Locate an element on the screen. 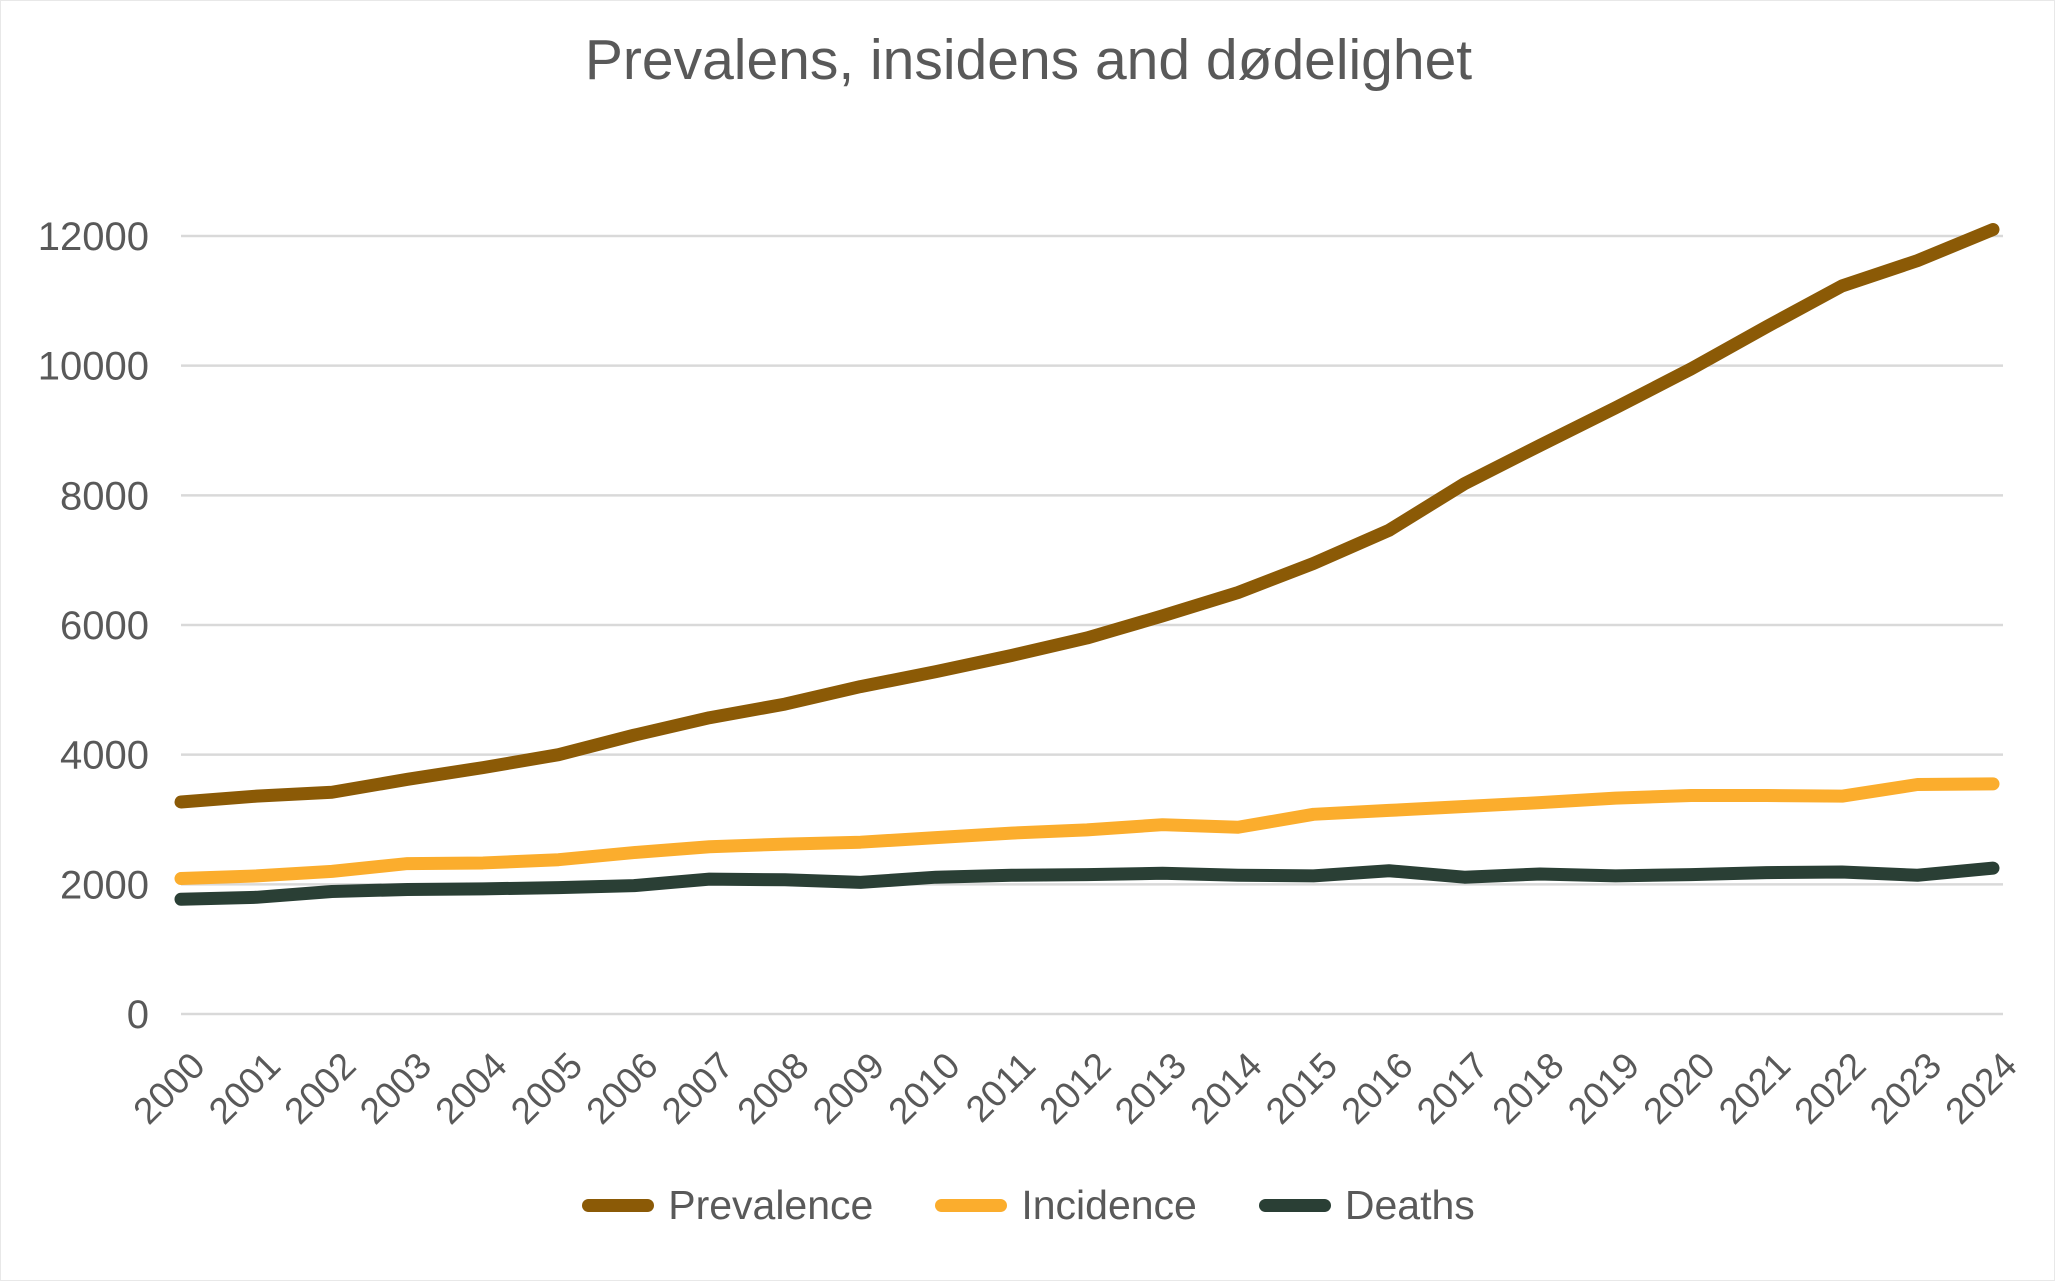 The width and height of the screenshot is (2055, 1282). x-axis-tick-label: 2023 is located at coordinates (1905, 1088).